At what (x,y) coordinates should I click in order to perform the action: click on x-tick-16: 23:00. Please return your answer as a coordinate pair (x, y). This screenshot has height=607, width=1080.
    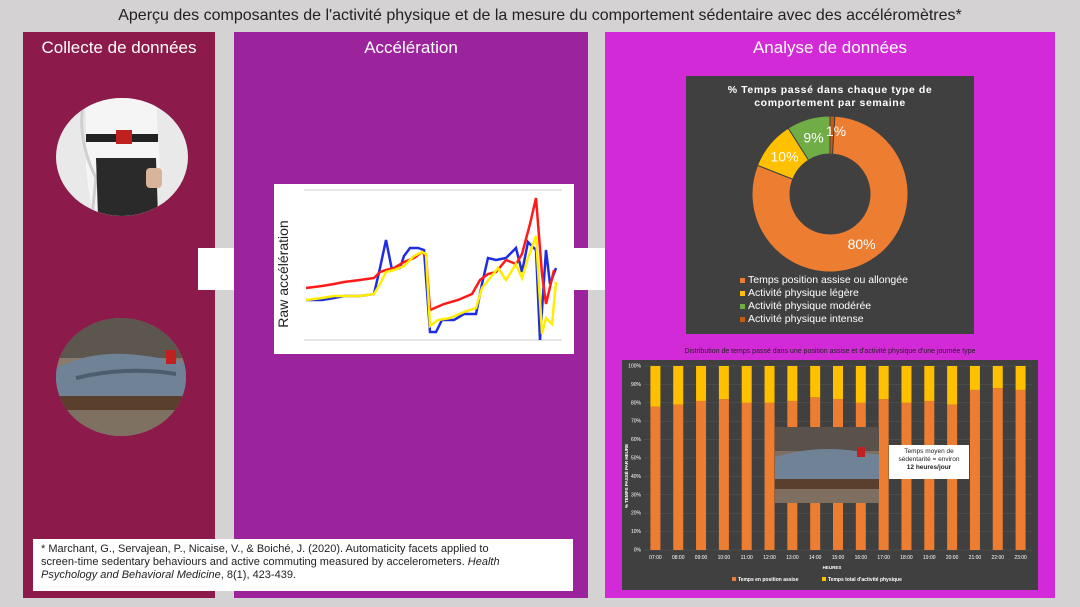
    Looking at the image, I should click on (1020, 558).